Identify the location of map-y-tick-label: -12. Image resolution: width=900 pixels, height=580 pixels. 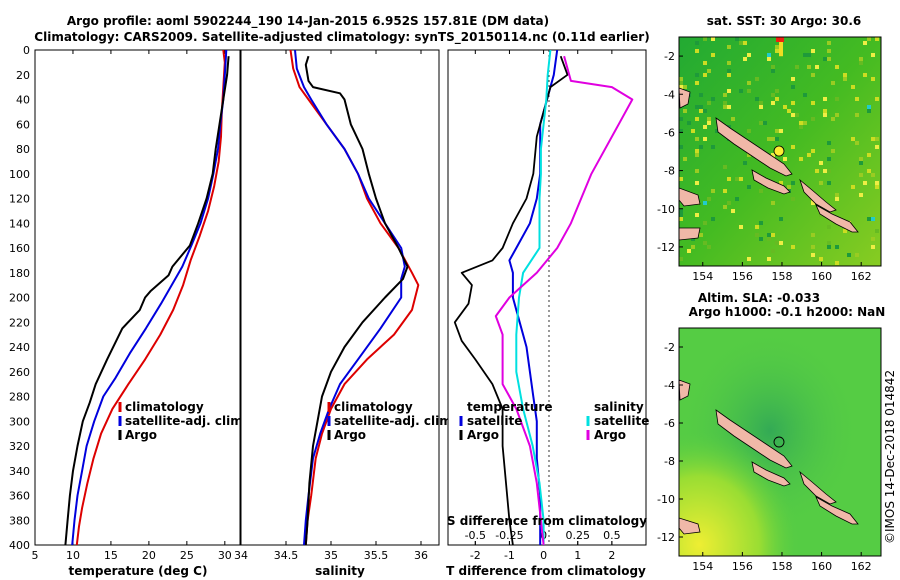
(666, 537).